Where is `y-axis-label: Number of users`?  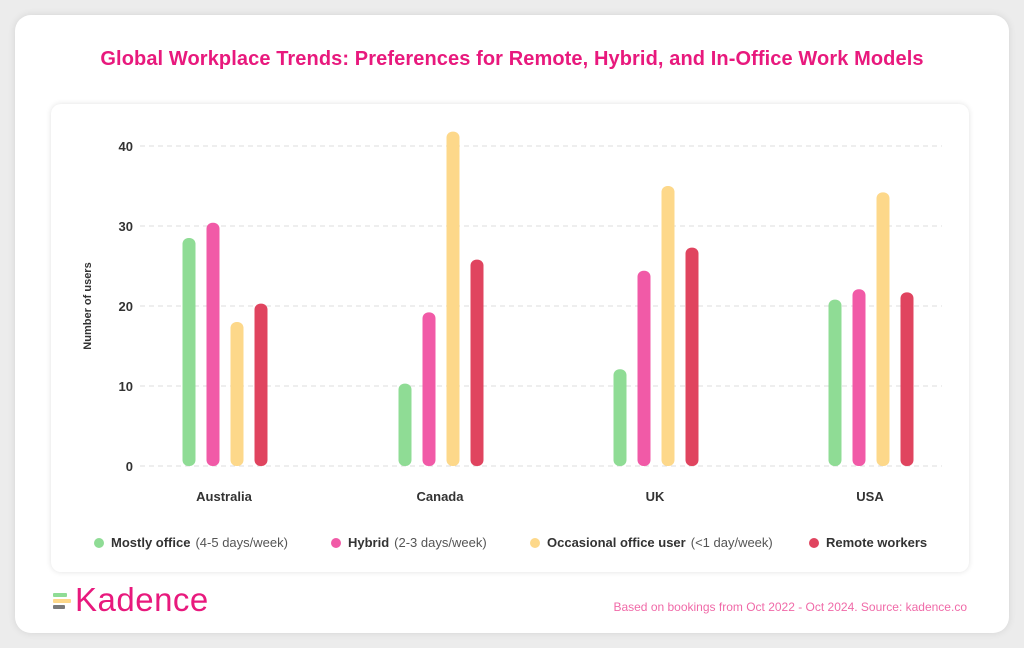 y-axis-label: Number of users is located at coordinates (88, 305).